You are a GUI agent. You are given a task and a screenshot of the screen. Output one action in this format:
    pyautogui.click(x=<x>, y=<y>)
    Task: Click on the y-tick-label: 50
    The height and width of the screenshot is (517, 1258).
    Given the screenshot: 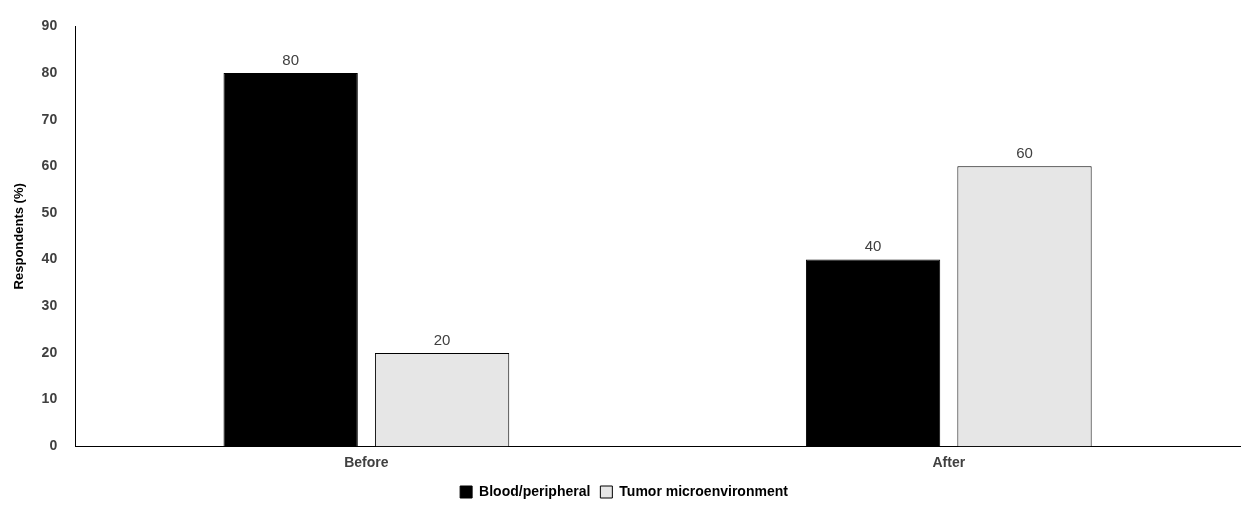 What is the action you would take?
    pyautogui.click(x=49, y=211)
    